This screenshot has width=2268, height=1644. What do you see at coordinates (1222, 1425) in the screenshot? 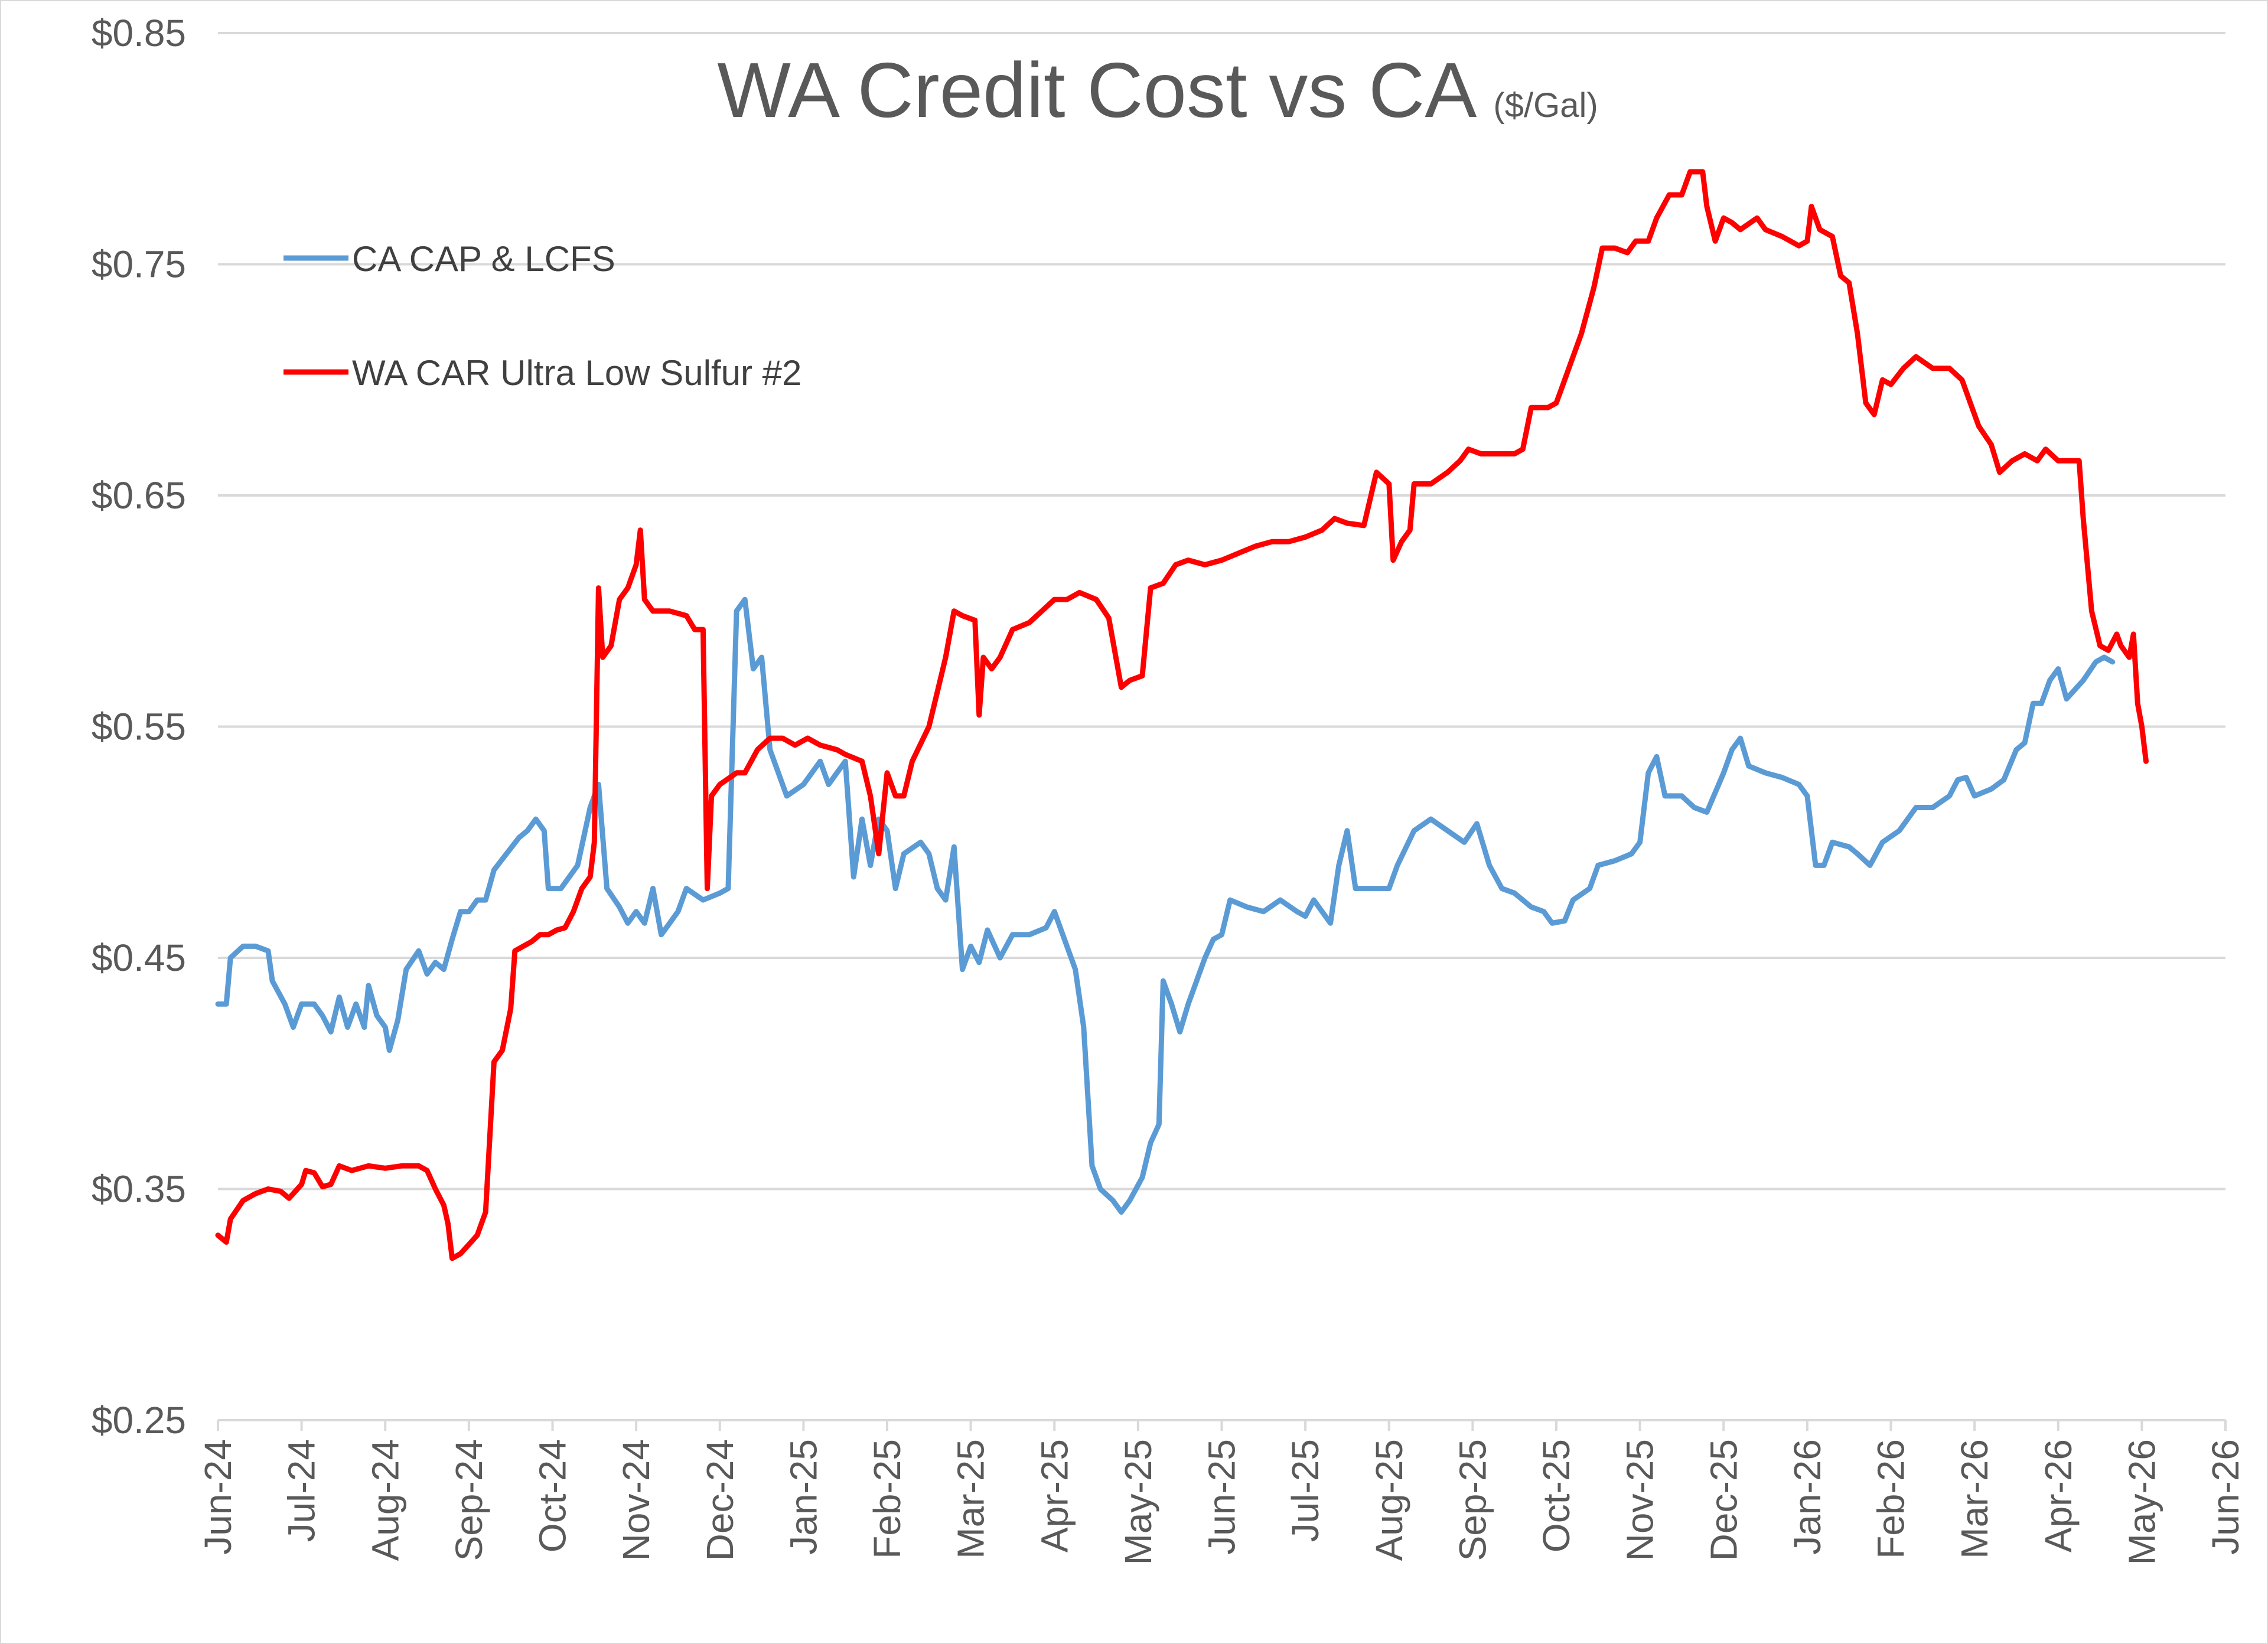
I see `x-axis` at bounding box center [1222, 1425].